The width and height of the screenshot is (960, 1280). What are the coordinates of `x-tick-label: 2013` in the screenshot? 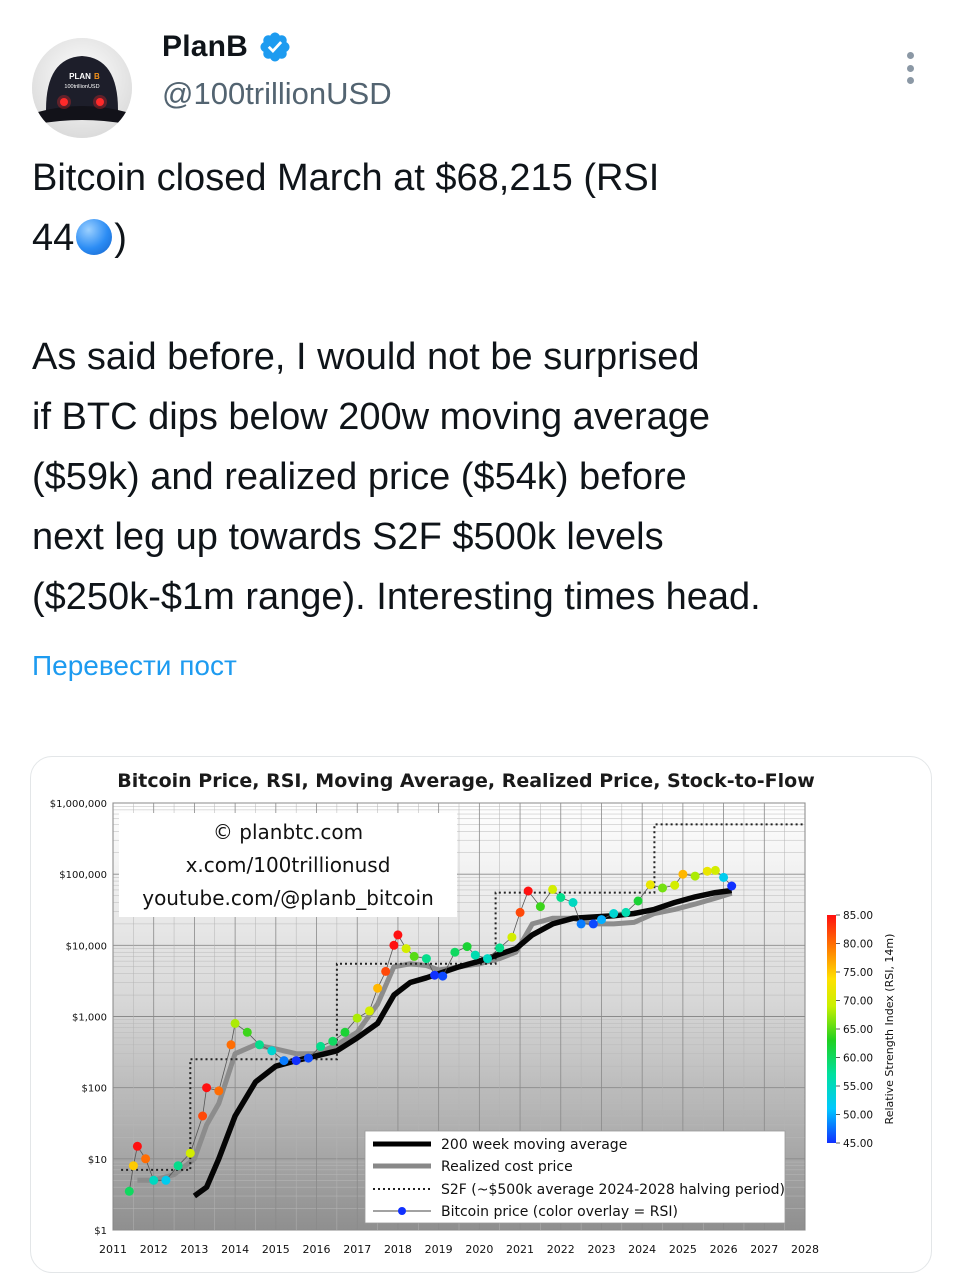 It's located at (194, 1249).